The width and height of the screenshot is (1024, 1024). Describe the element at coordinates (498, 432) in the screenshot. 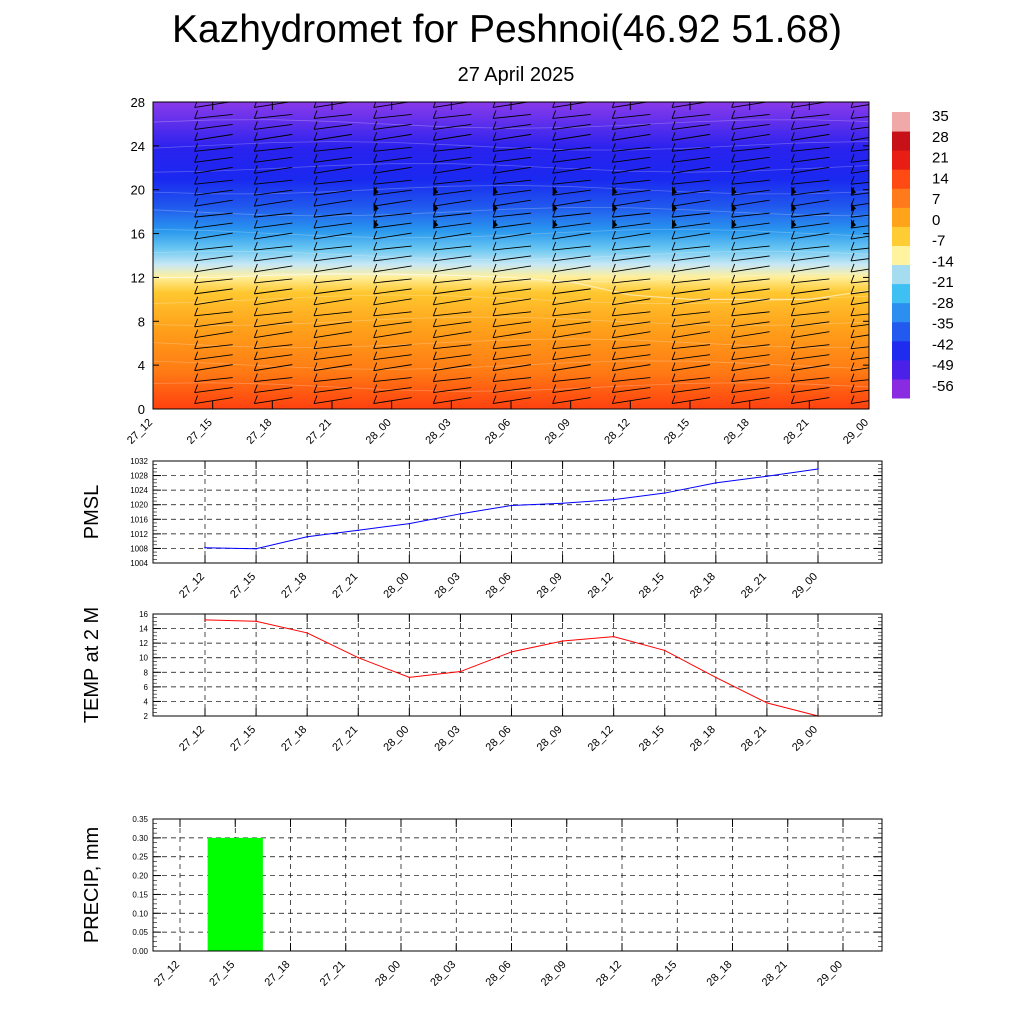

I see `heatmap-x-tick-label: 28_06` at that location.